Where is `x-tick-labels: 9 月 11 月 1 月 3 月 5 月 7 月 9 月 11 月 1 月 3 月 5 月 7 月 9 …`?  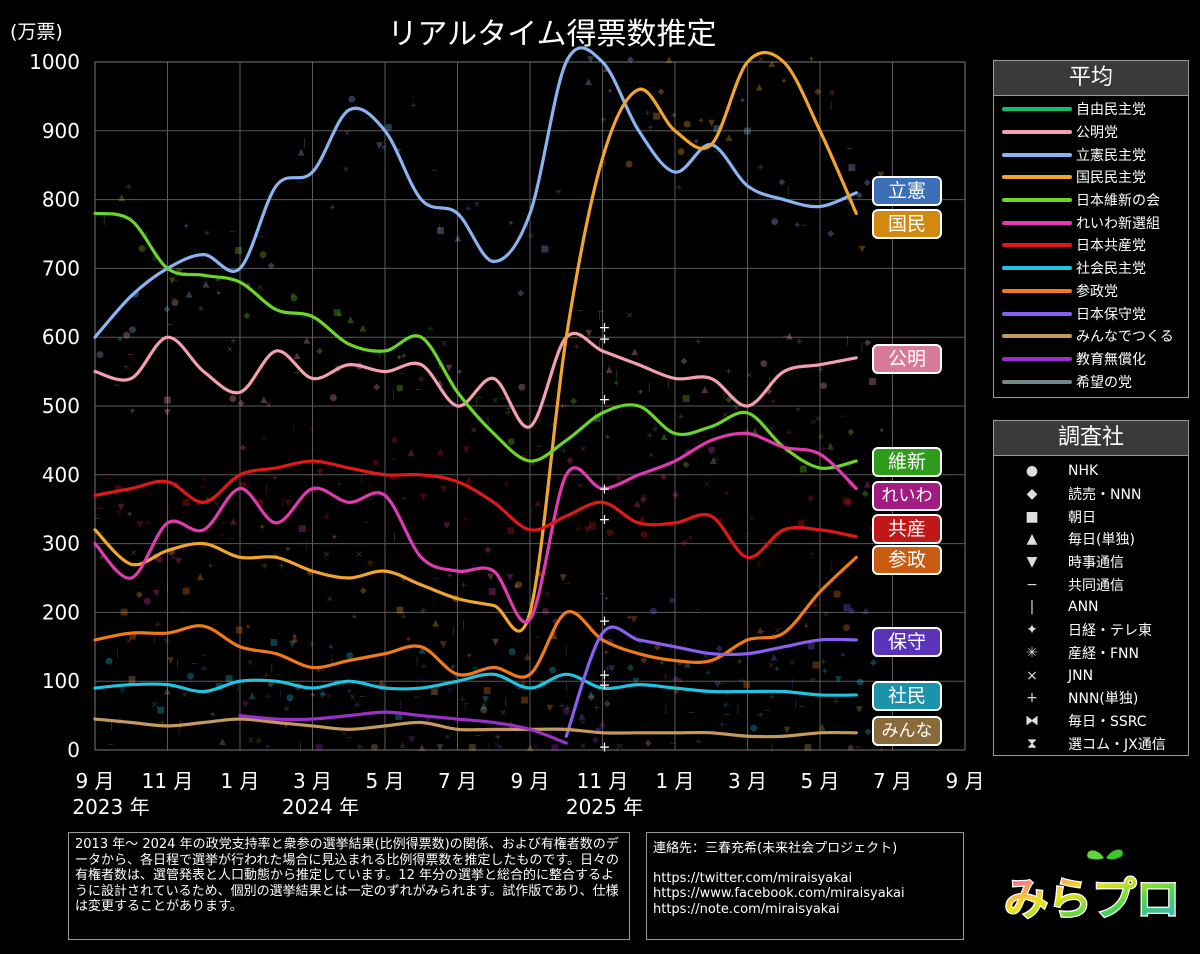
x-tick-labels: 9 月 11 月 1 月 3 月 5 月 7 月 9 月 11 月 1 月 3 月 5 月 7 月 9 … is located at coordinates (528, 794).